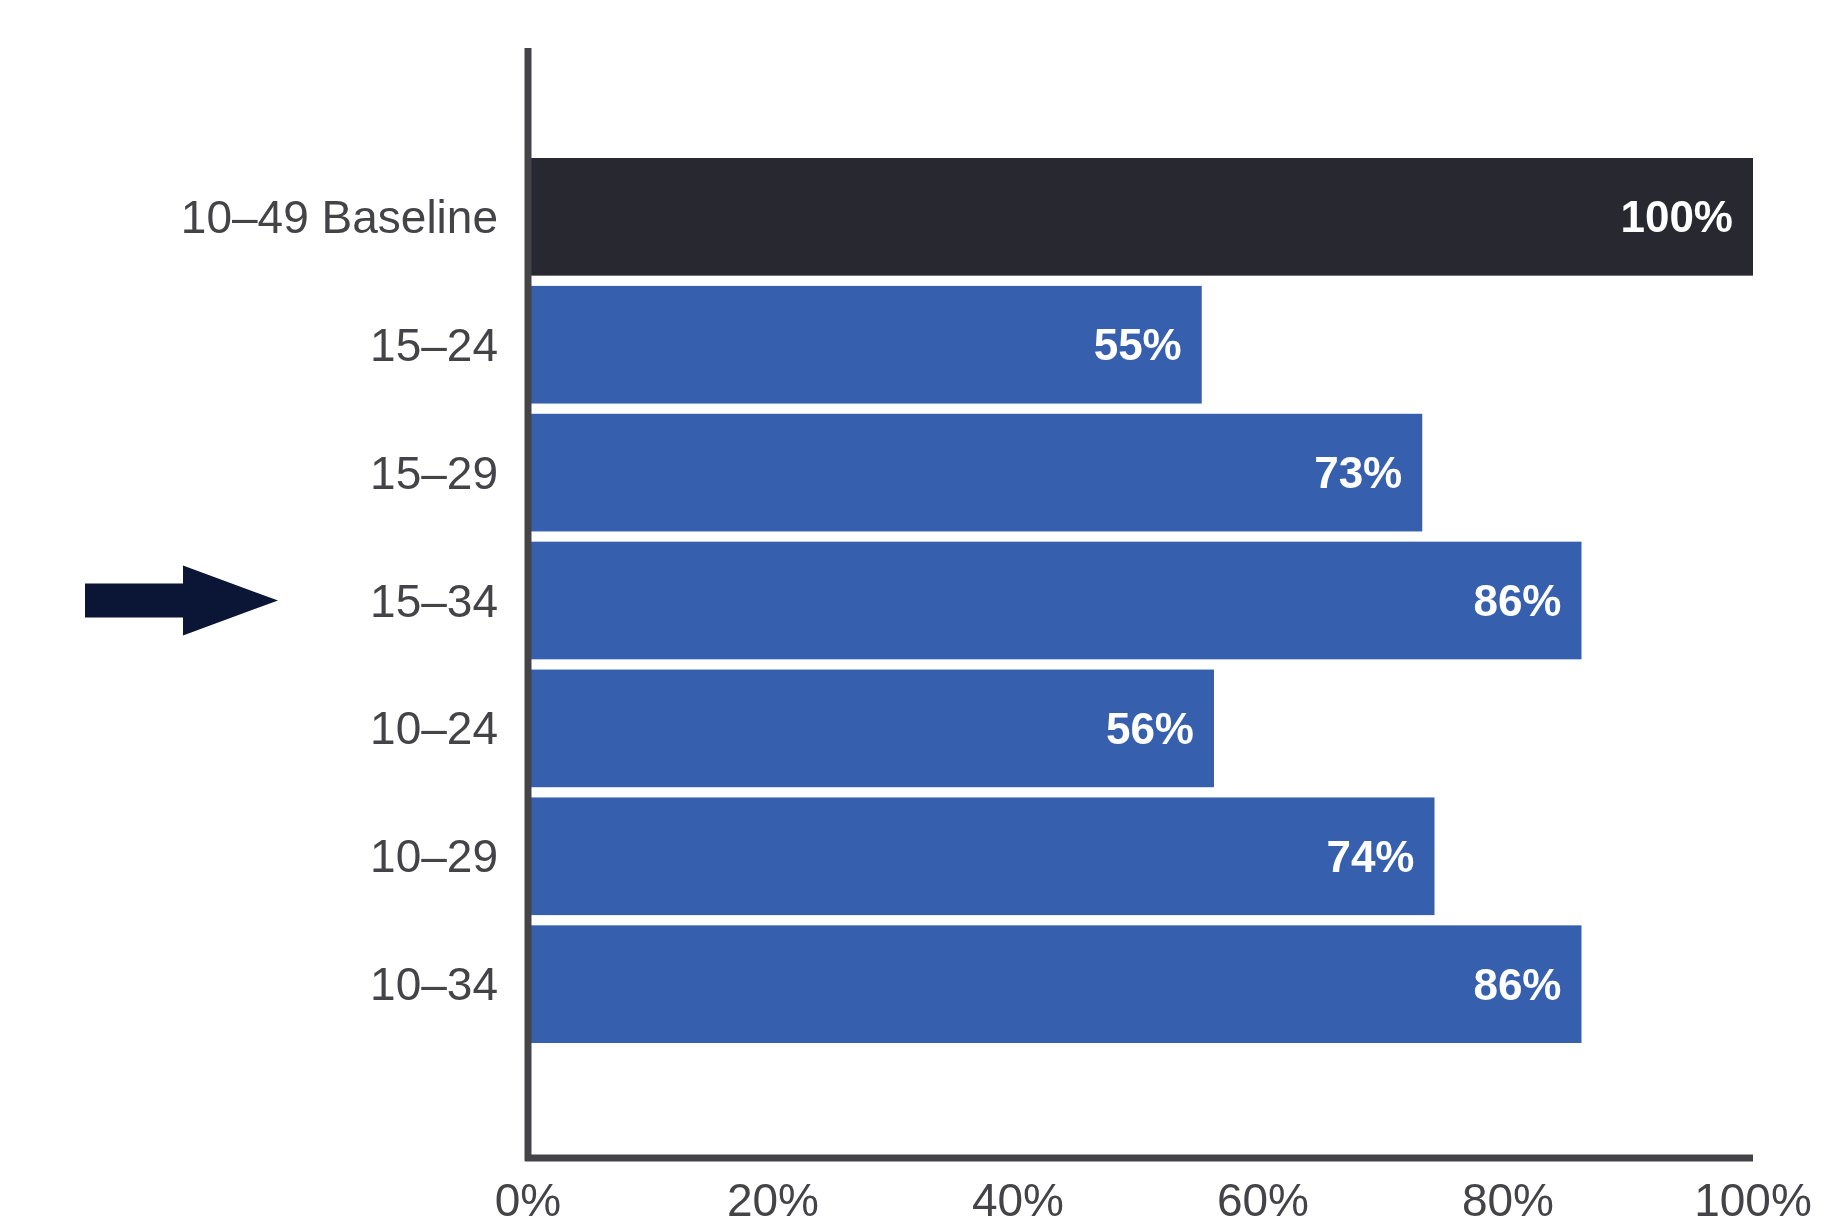  Describe the element at coordinates (773, 1200) in the screenshot. I see `x-tick-label: 20%` at that location.